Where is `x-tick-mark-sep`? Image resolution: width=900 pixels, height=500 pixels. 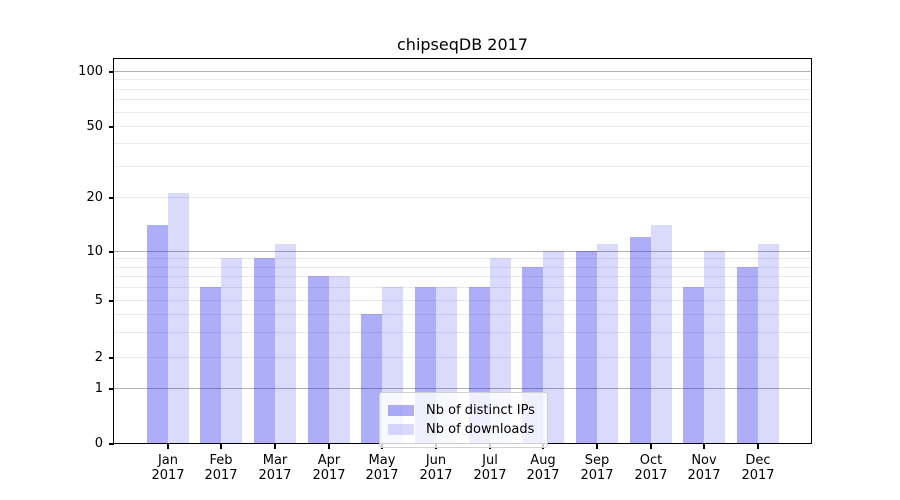
x-tick-mark-sep is located at coordinates (597, 446).